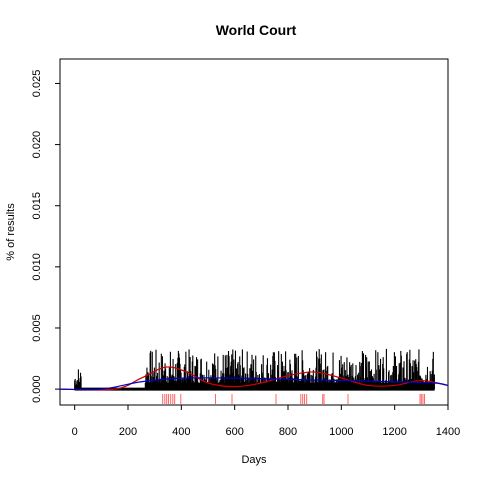  Describe the element at coordinates (37, 389) in the screenshot. I see `y-tick-label: 0.000` at that location.